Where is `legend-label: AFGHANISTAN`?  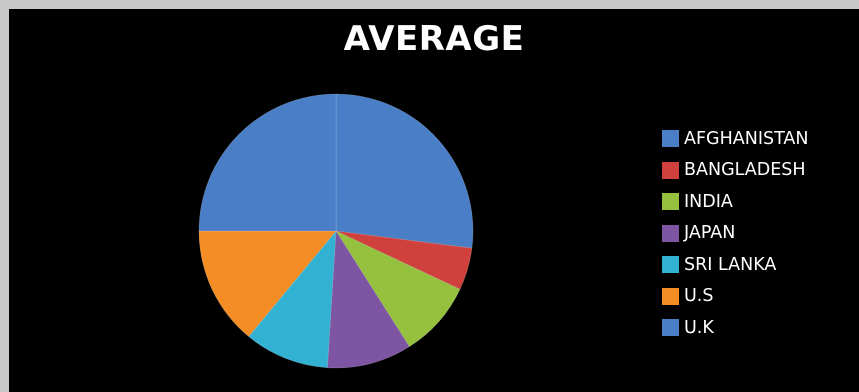 legend-label: AFGHANISTAN is located at coordinates (746, 138).